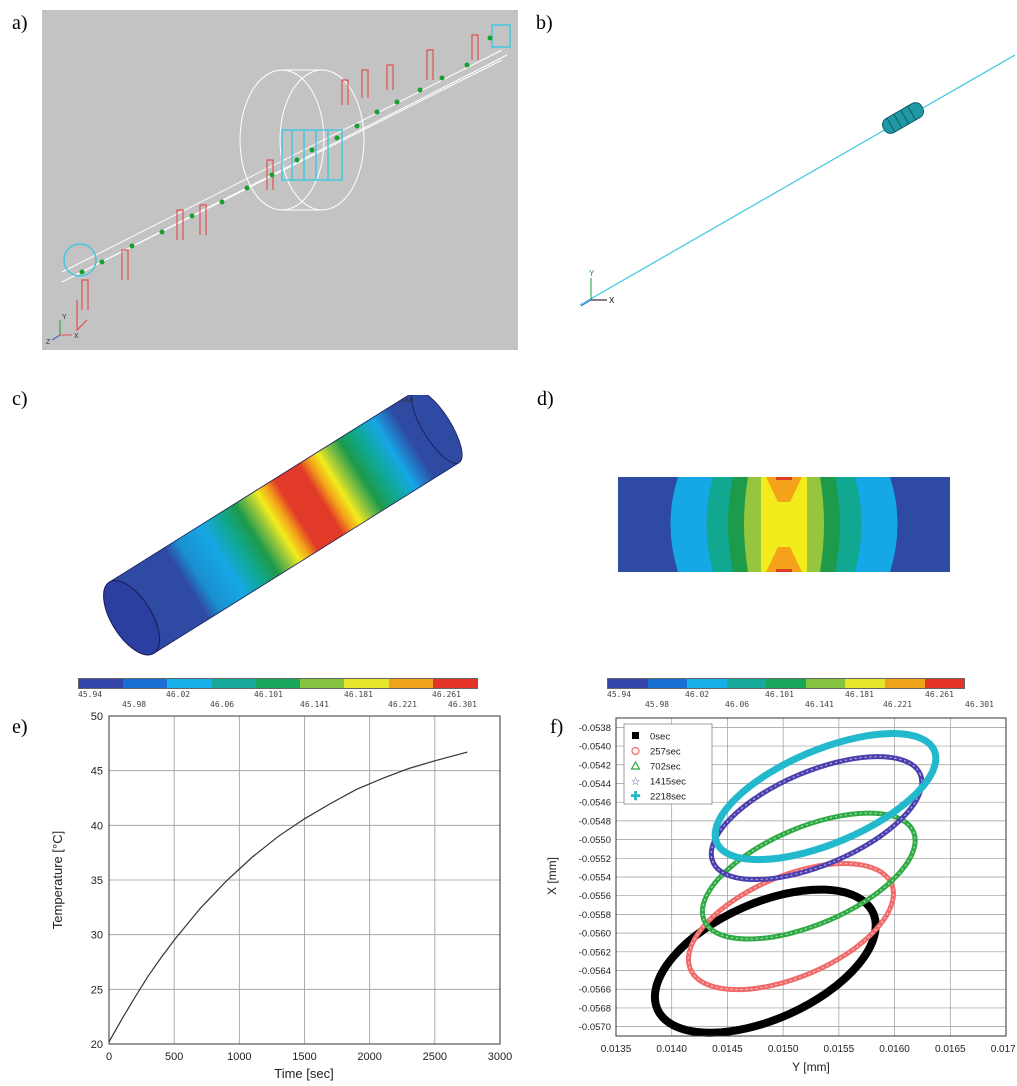 The width and height of the screenshot is (1017, 1086). I want to click on contour-band-red-top, so click(784, 478).